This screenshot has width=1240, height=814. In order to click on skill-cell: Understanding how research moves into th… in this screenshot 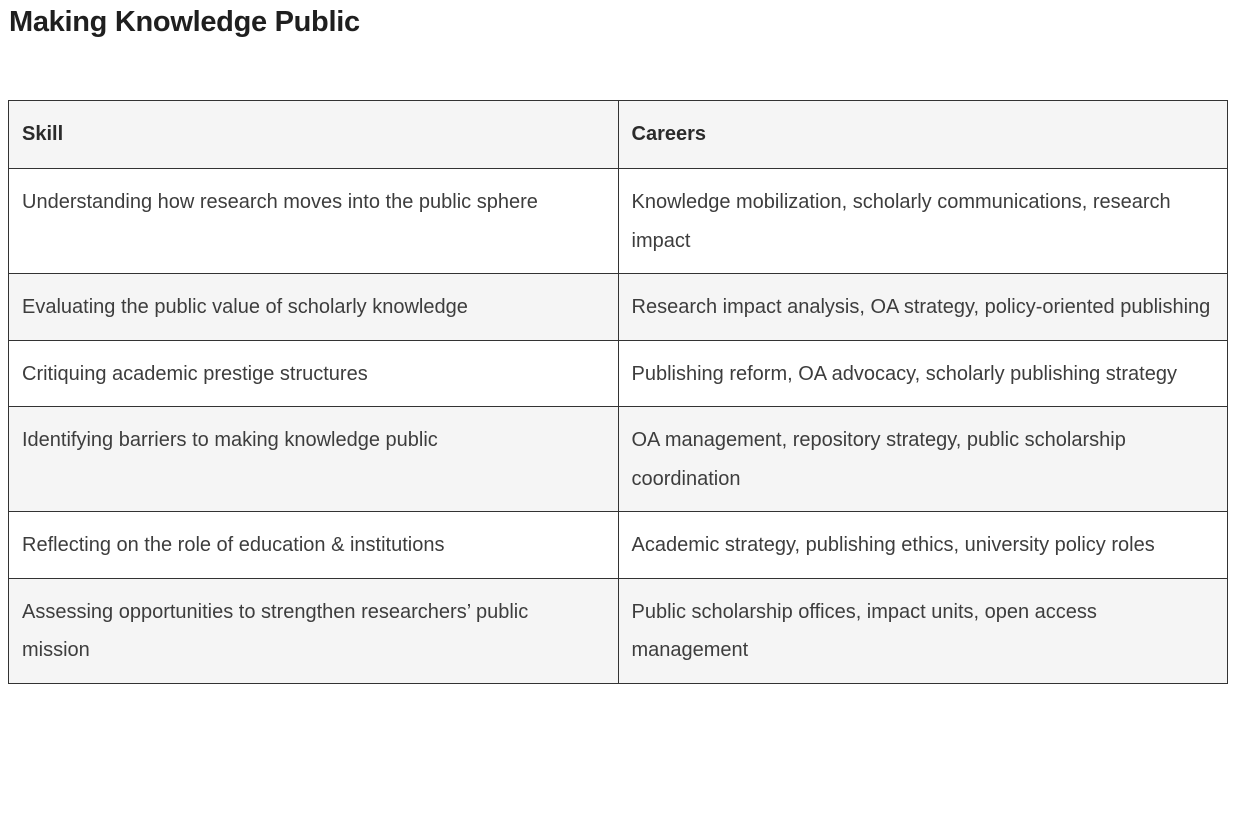, I will do `click(313, 221)`.